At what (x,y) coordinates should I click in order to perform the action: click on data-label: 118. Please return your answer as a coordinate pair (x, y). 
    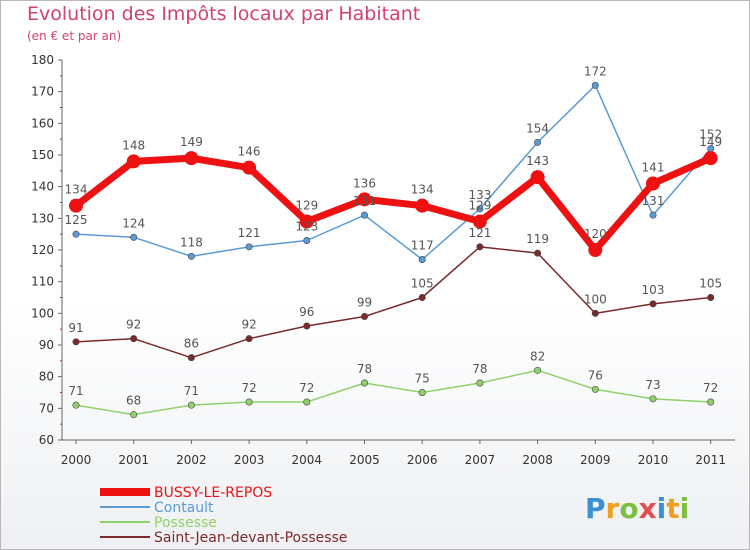
    Looking at the image, I should click on (191, 242).